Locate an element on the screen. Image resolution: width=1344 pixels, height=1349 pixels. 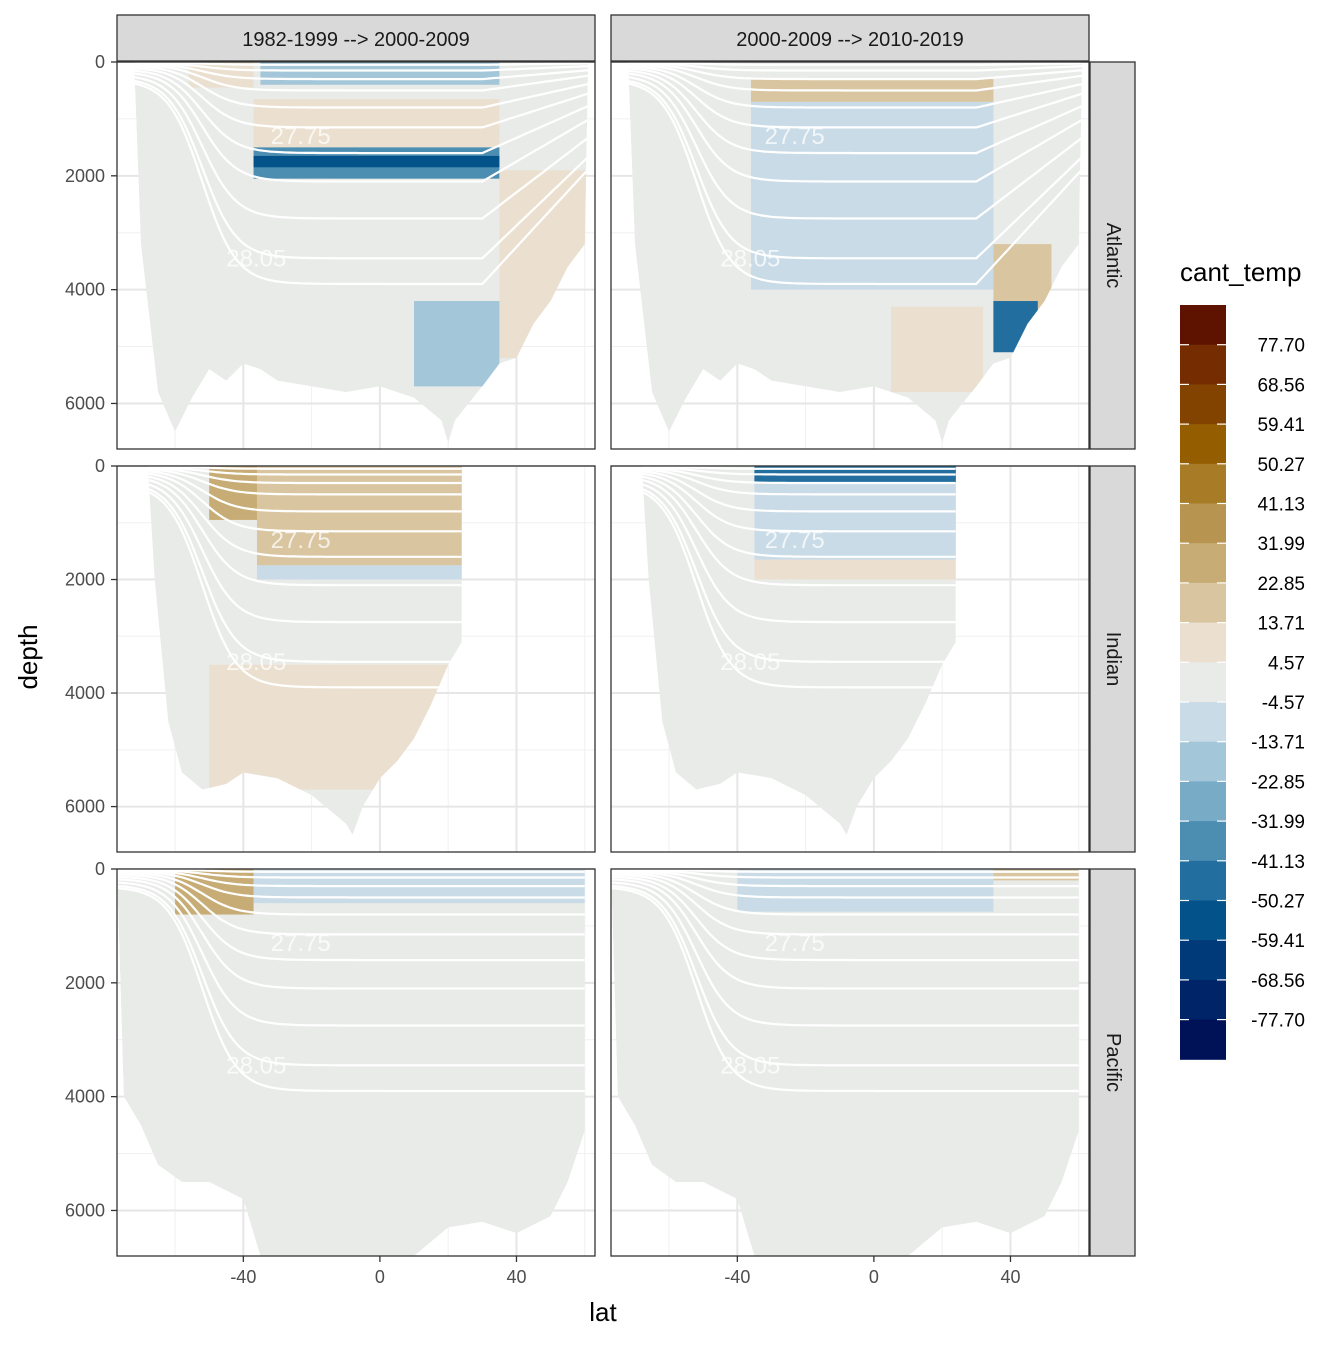
column-strip-1: 1982-1999 --> 2000-2009 is located at coordinates (356, 38).